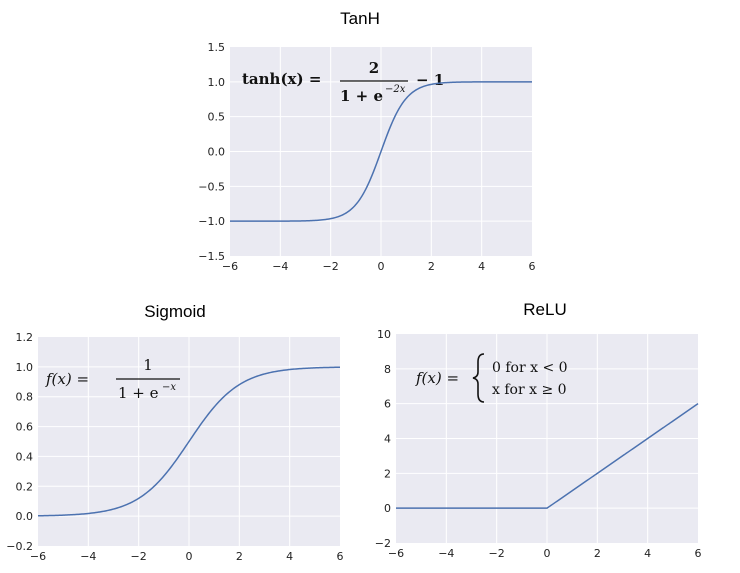  Describe the element at coordinates (396, 553) in the screenshot. I see `relu-x-tick-label: −6` at that location.